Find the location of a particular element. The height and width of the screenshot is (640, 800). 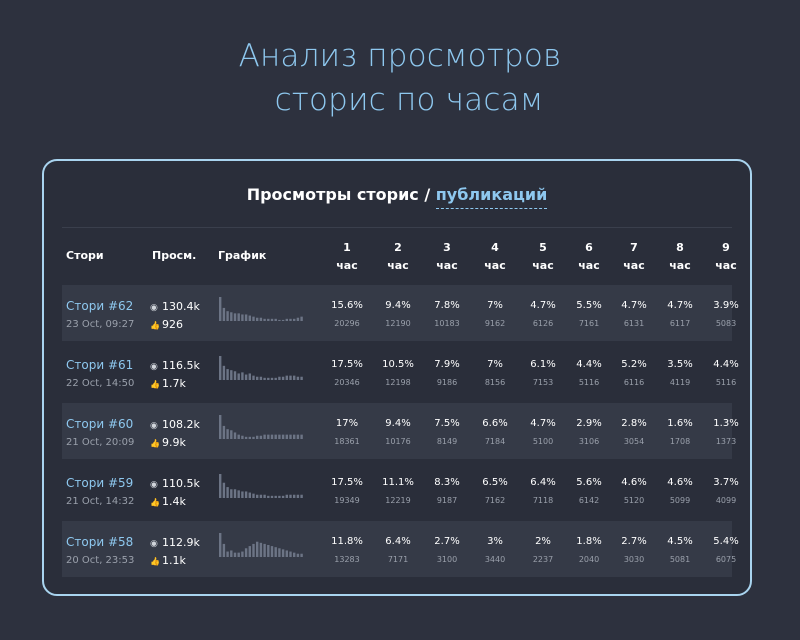

hour-views: 10183 is located at coordinates (447, 323).